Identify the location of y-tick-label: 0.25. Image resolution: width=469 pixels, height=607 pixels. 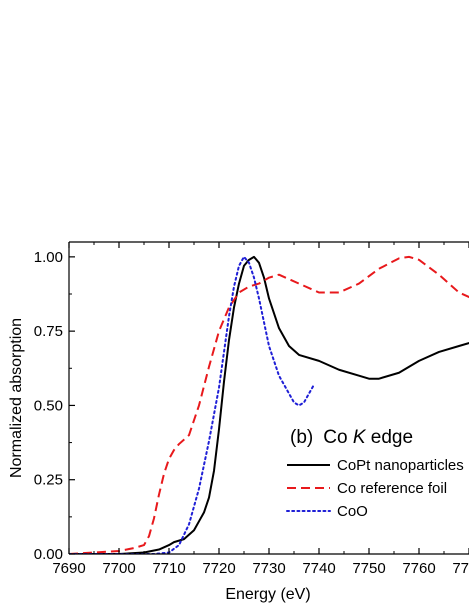
(48, 480).